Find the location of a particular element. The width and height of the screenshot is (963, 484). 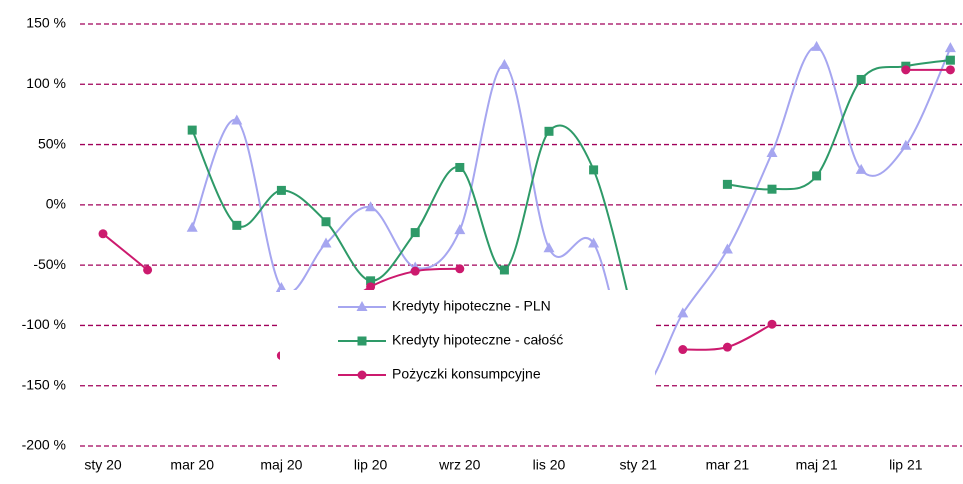

y-tick-label: -100 % is located at coordinates (44, 324).